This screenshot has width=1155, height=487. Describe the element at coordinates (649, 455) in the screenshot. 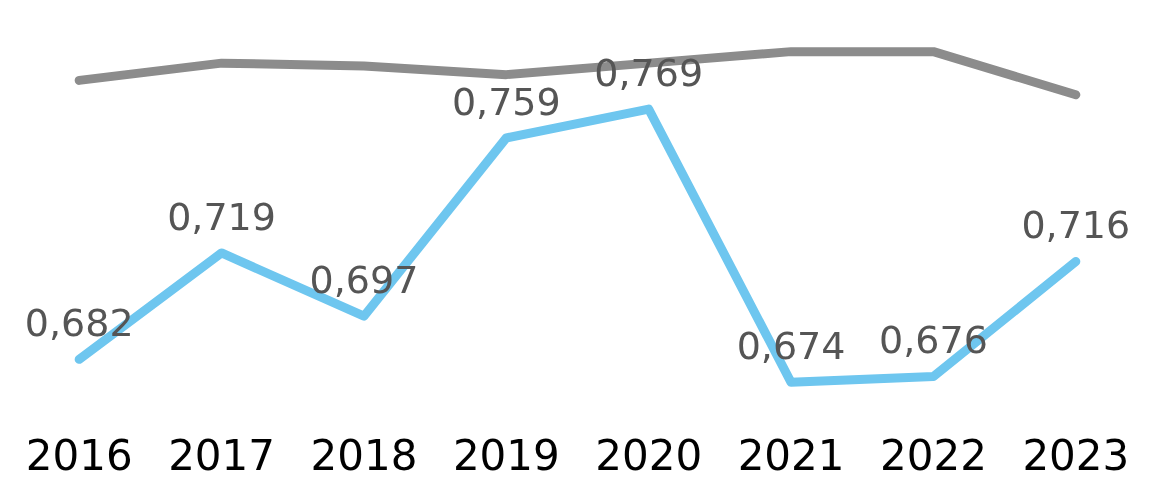

I see `x-tick-label: 2020` at that location.